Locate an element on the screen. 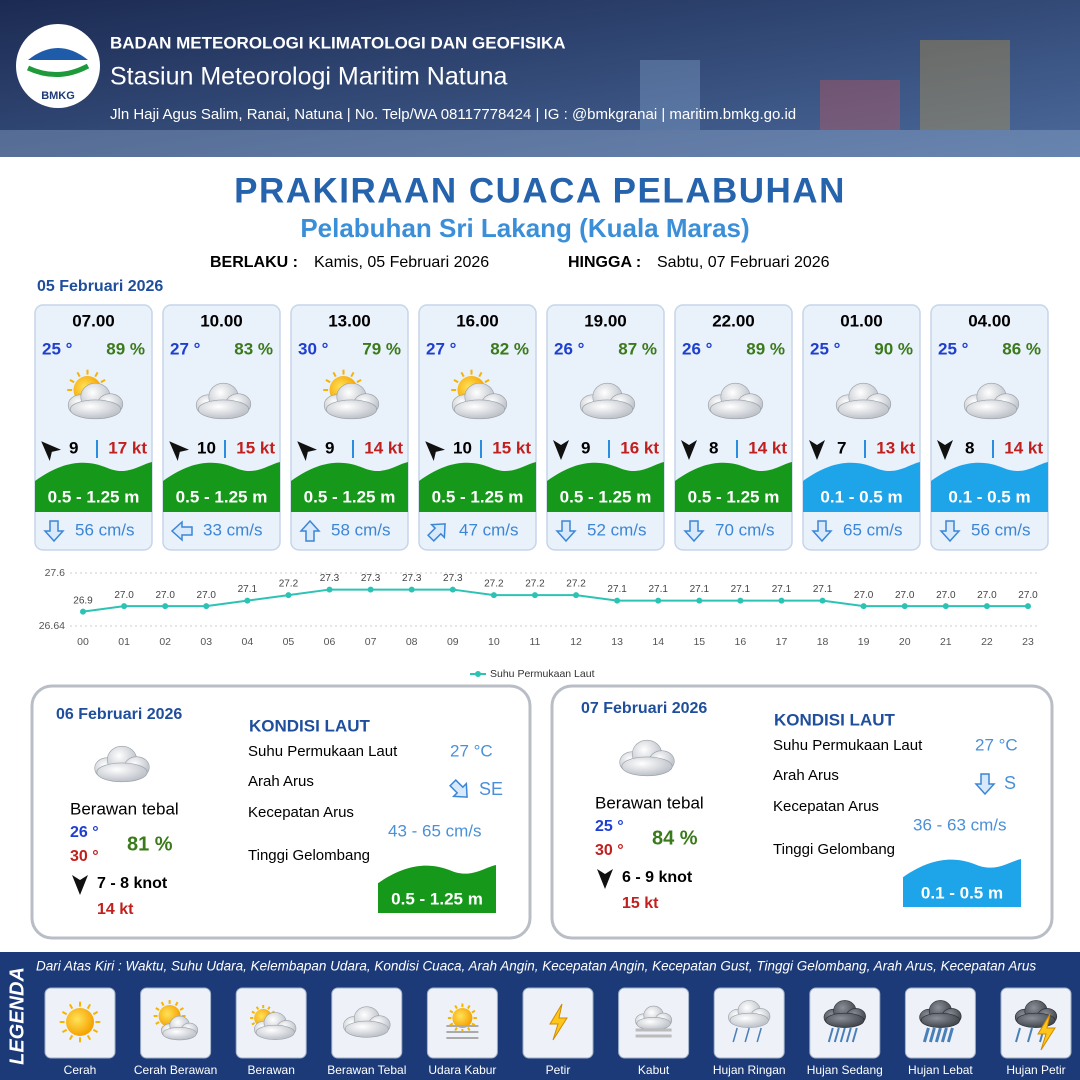 The image size is (1080, 1080). current-speed: 36 - 63 cm/s is located at coordinates (960, 824).